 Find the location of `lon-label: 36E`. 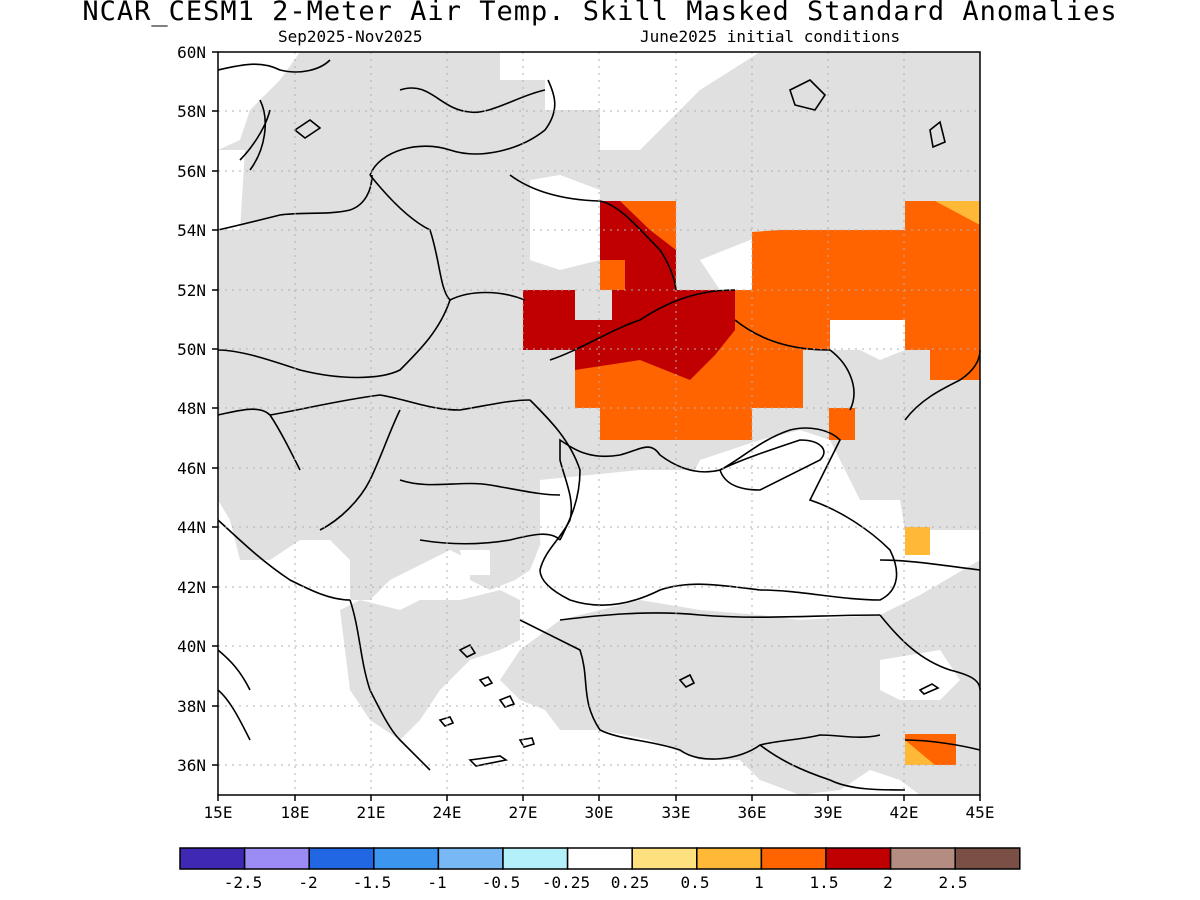

lon-label: 36E is located at coordinates (752, 812).